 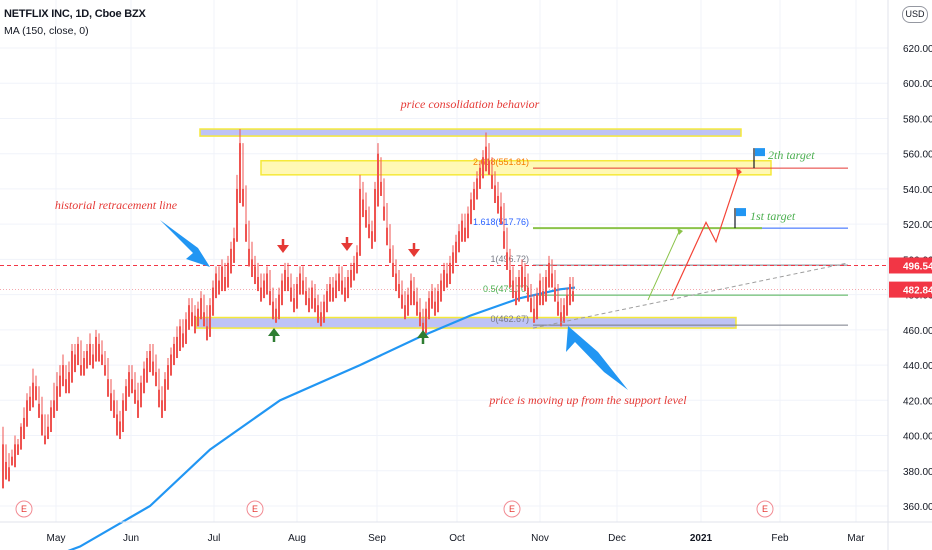 What do you see at coordinates (116, 205) in the screenshot?
I see `annotation-text: historial retracement line` at bounding box center [116, 205].